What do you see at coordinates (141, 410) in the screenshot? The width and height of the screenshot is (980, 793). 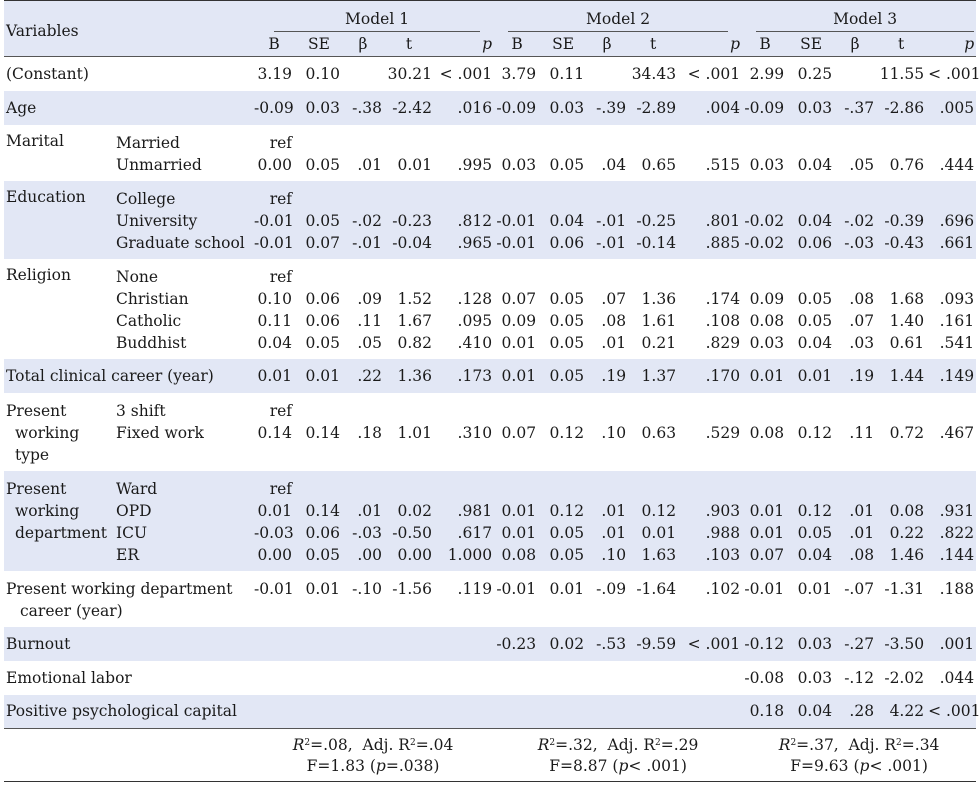 I see `category-item: 3 shift` at bounding box center [141, 410].